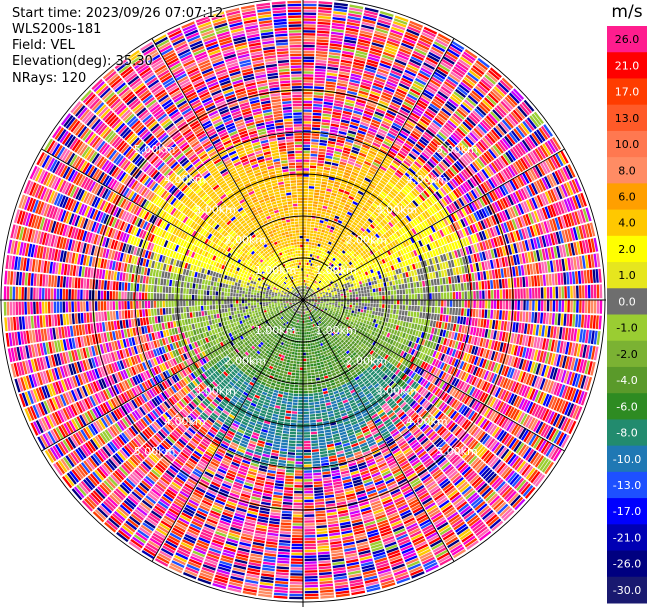 The width and height of the screenshot is (647, 607). Describe the element at coordinates (82, 61) in the screenshot. I see `elevation-label: Elevation(deg): 35.30` at that location.